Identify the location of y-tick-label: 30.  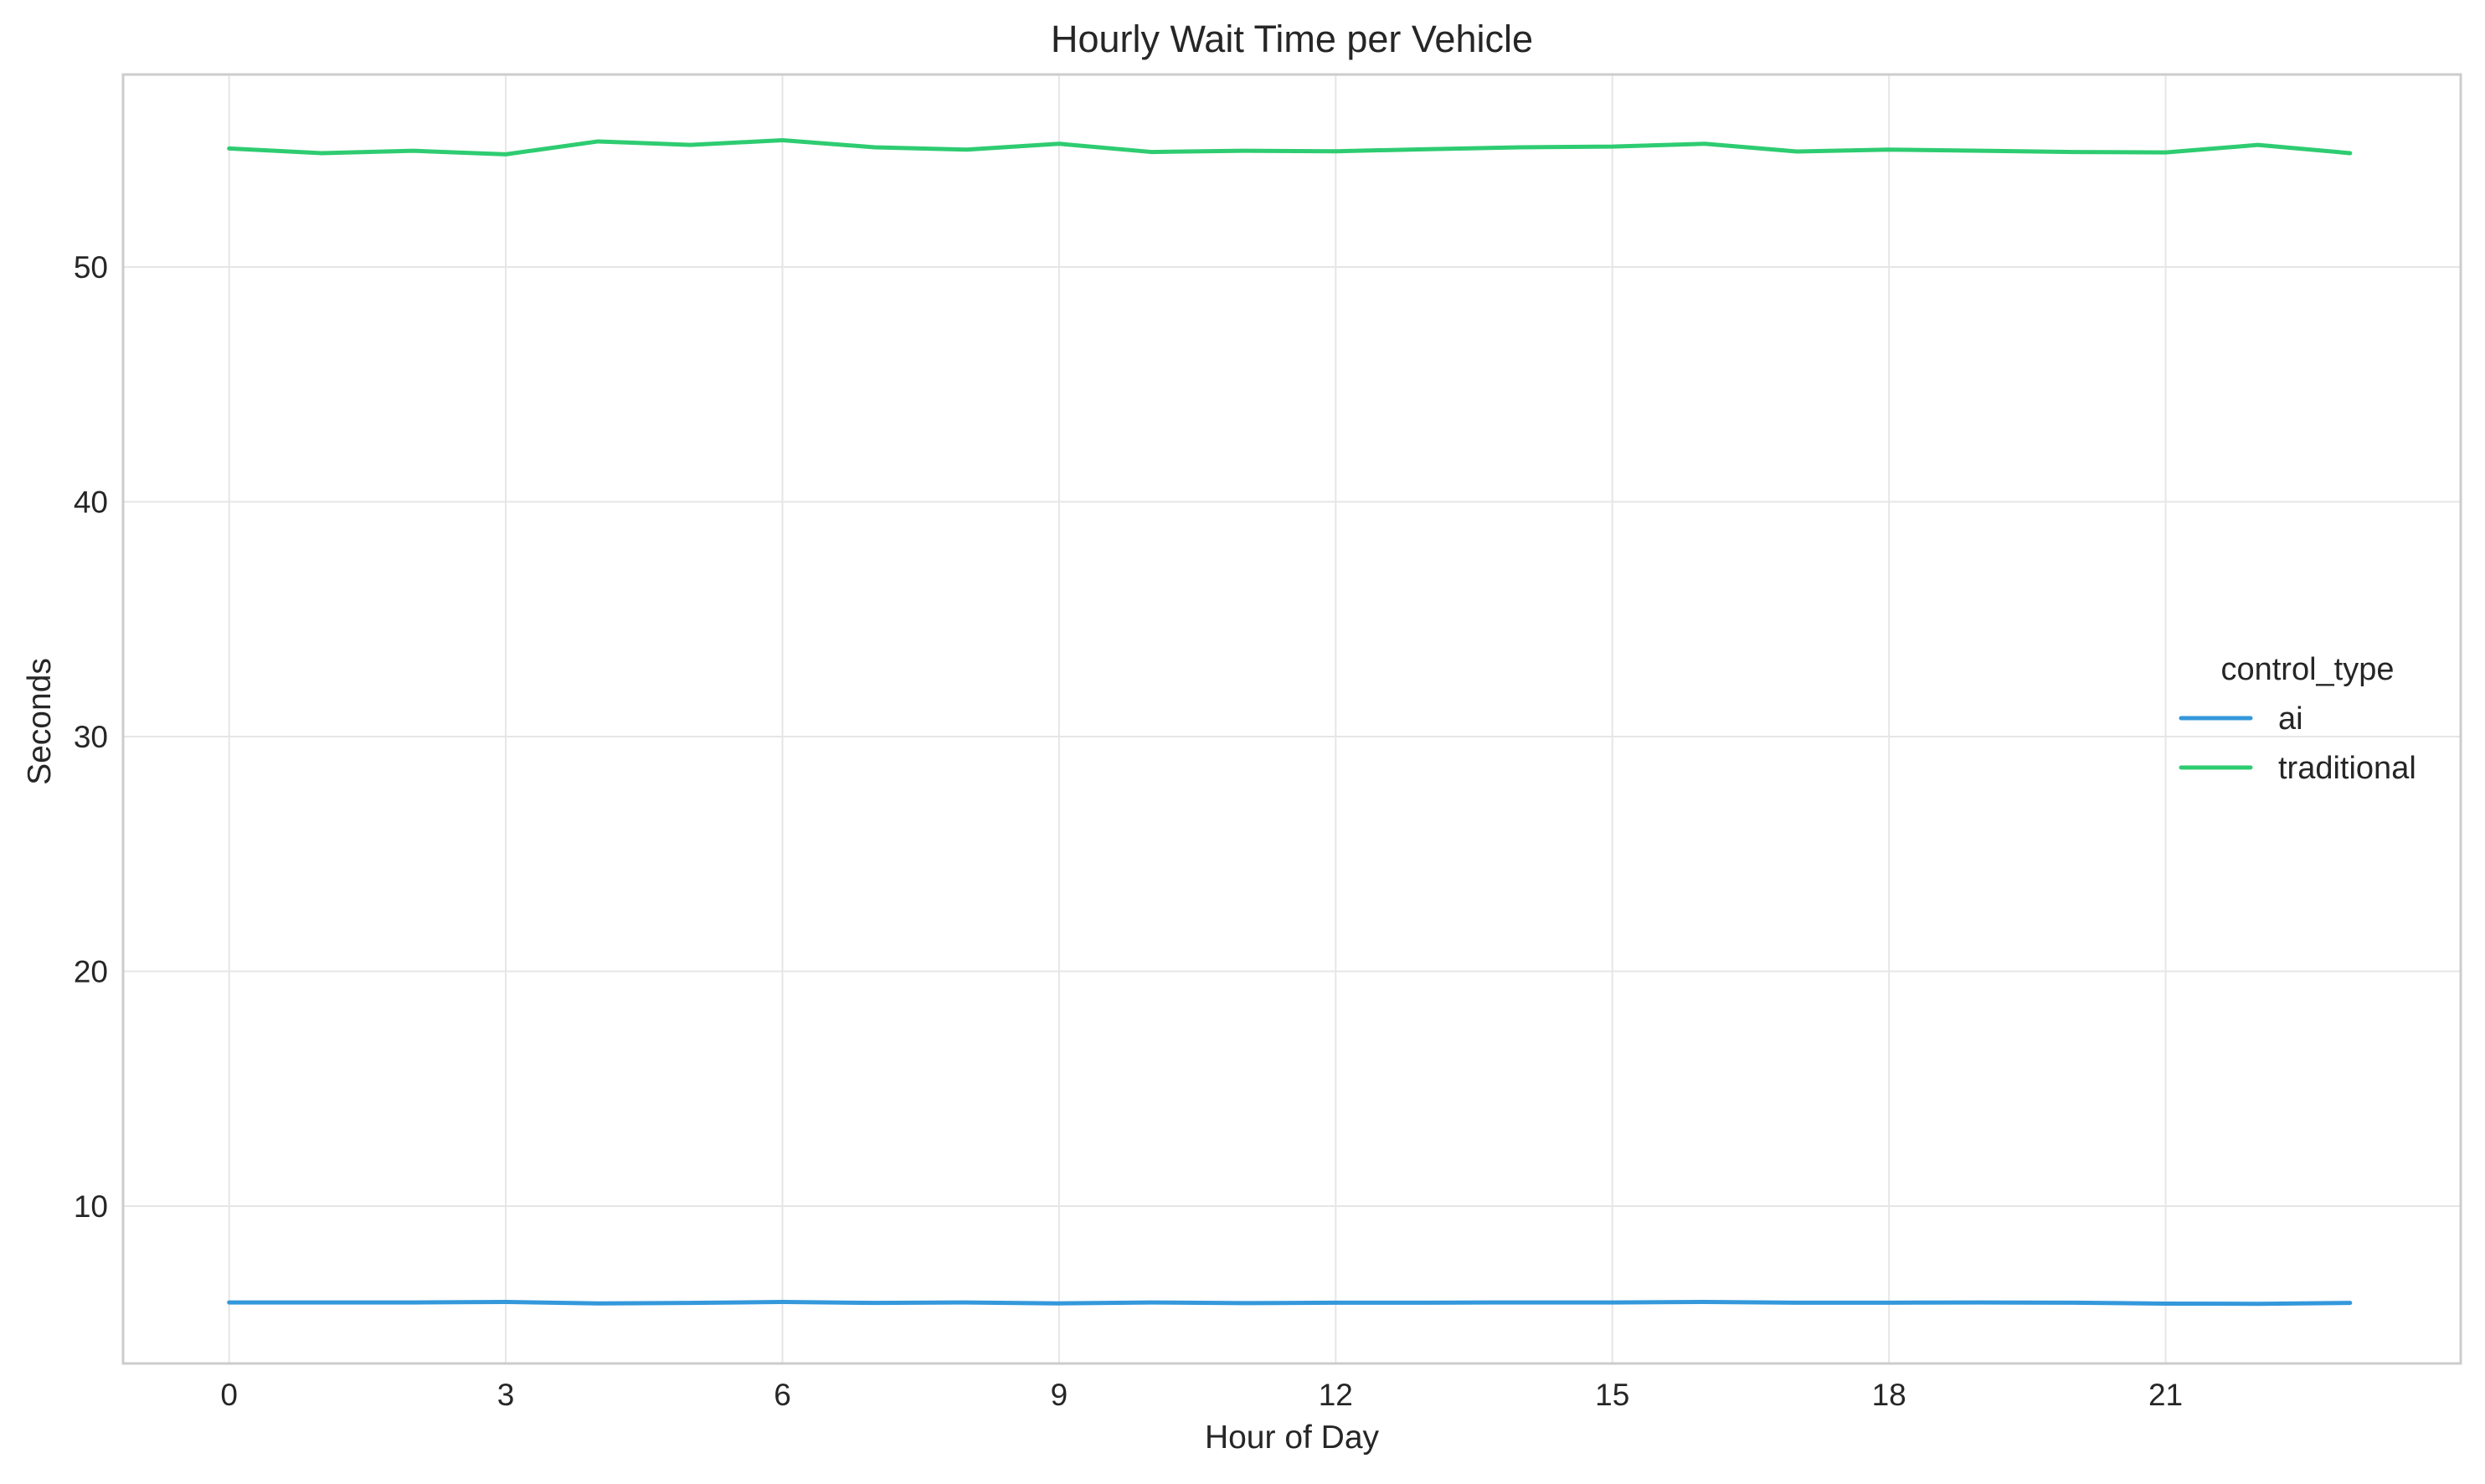
(91, 737).